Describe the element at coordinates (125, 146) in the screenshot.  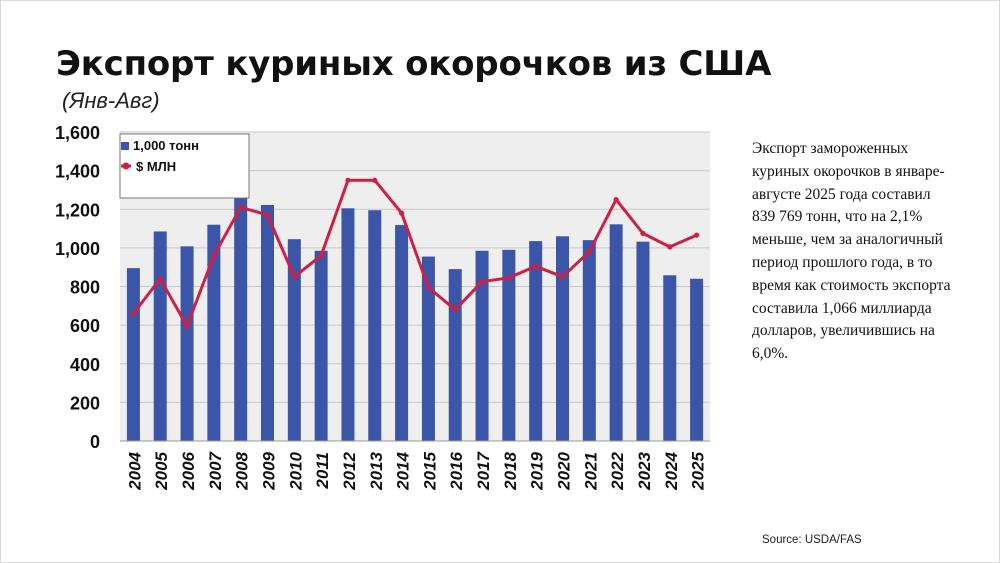
I see `legend-bar-swatch` at that location.